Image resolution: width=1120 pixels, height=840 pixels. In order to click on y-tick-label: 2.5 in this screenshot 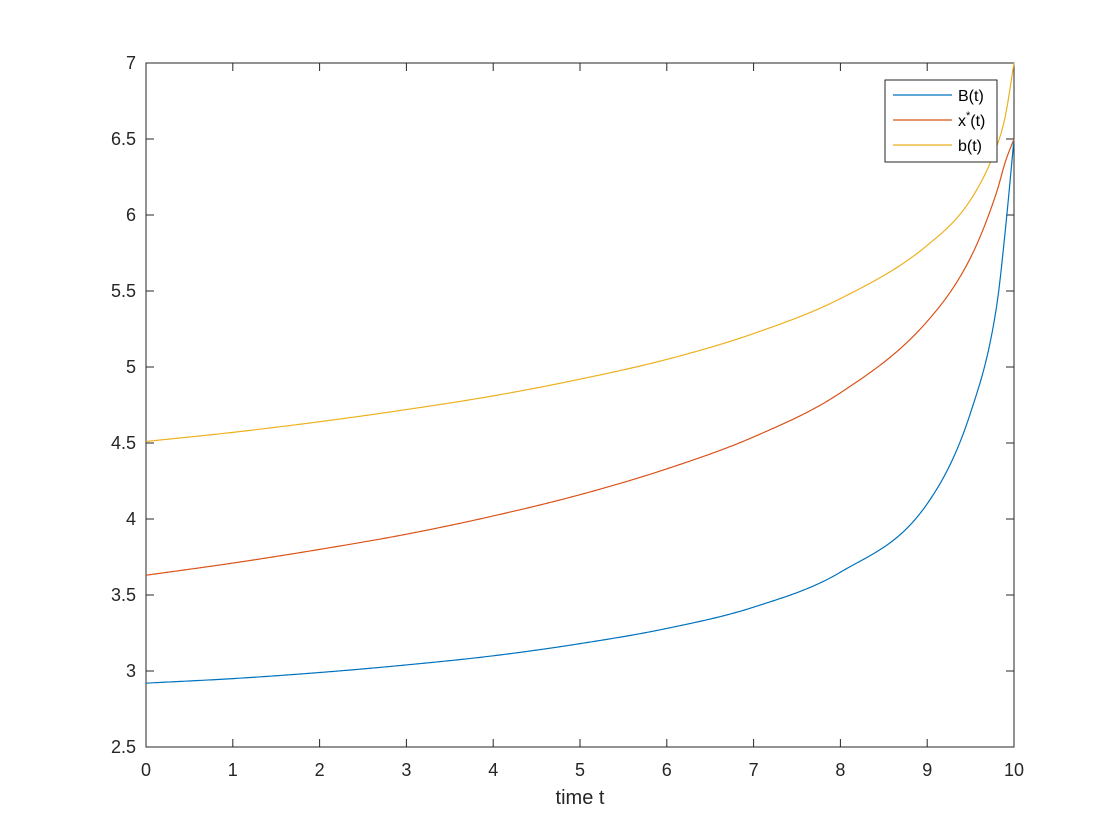, I will do `click(123, 747)`.